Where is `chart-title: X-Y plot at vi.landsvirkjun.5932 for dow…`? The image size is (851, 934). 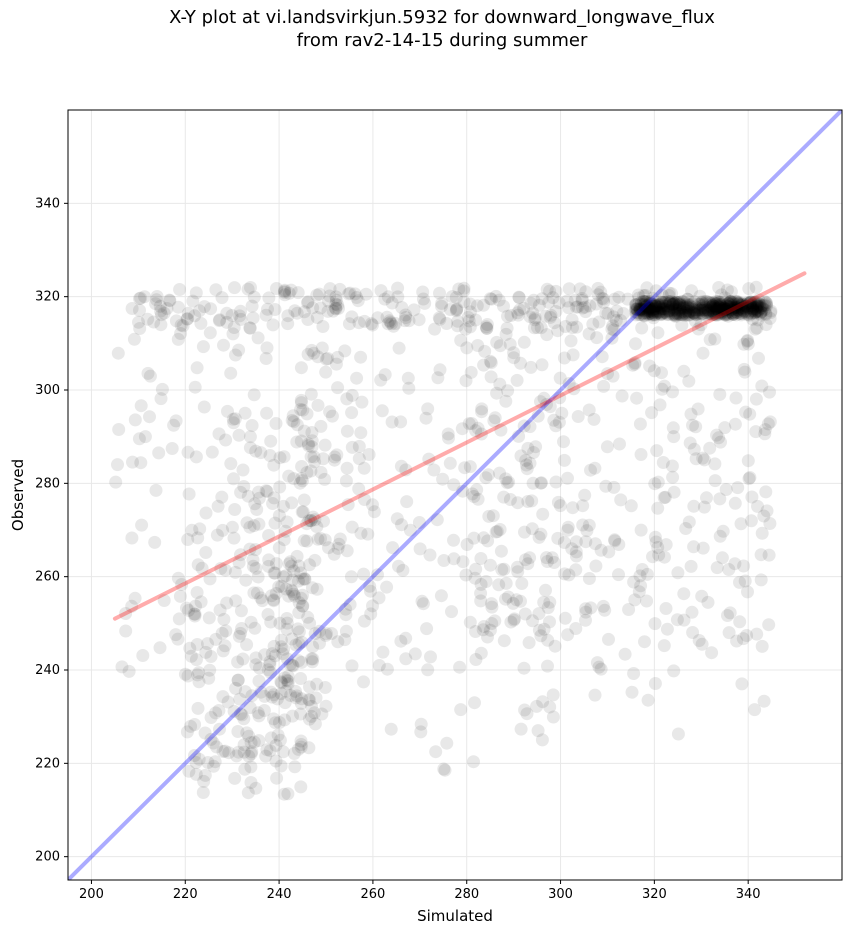
chart-title: X-Y plot at vi.landsvirkjun.5932 for dow… is located at coordinates (425, 29).